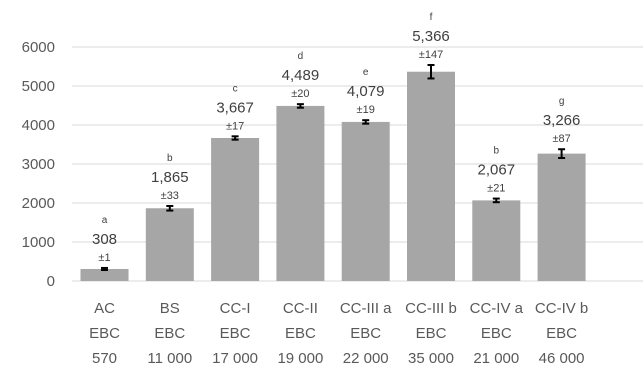  I want to click on category-label: 21 000, so click(496, 358).